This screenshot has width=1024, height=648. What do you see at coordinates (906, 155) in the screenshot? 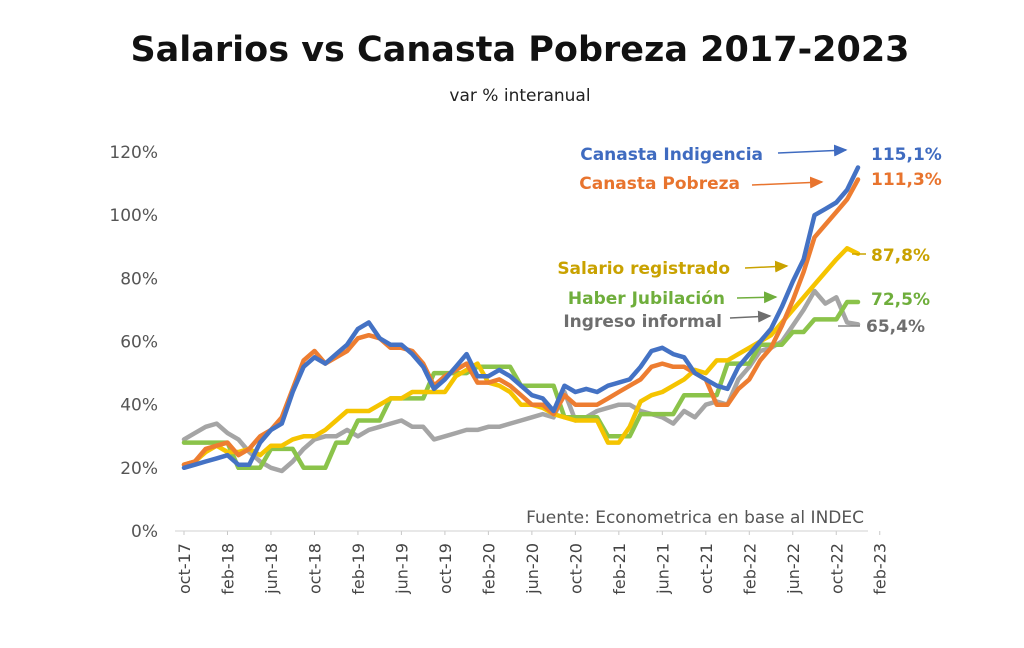
I see `end-value-label-0: 115,1%` at bounding box center [906, 155].